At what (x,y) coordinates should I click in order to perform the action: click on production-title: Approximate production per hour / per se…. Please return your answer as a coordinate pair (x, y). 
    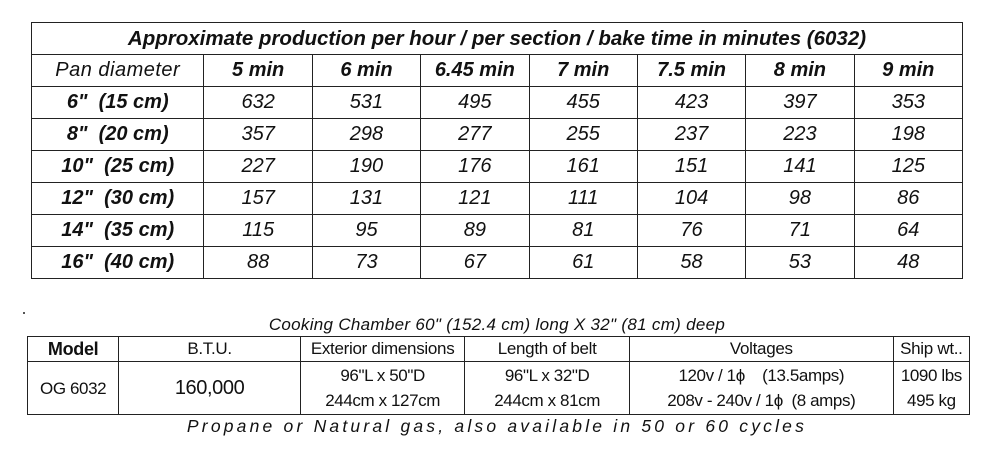
    Looking at the image, I should click on (497, 38).